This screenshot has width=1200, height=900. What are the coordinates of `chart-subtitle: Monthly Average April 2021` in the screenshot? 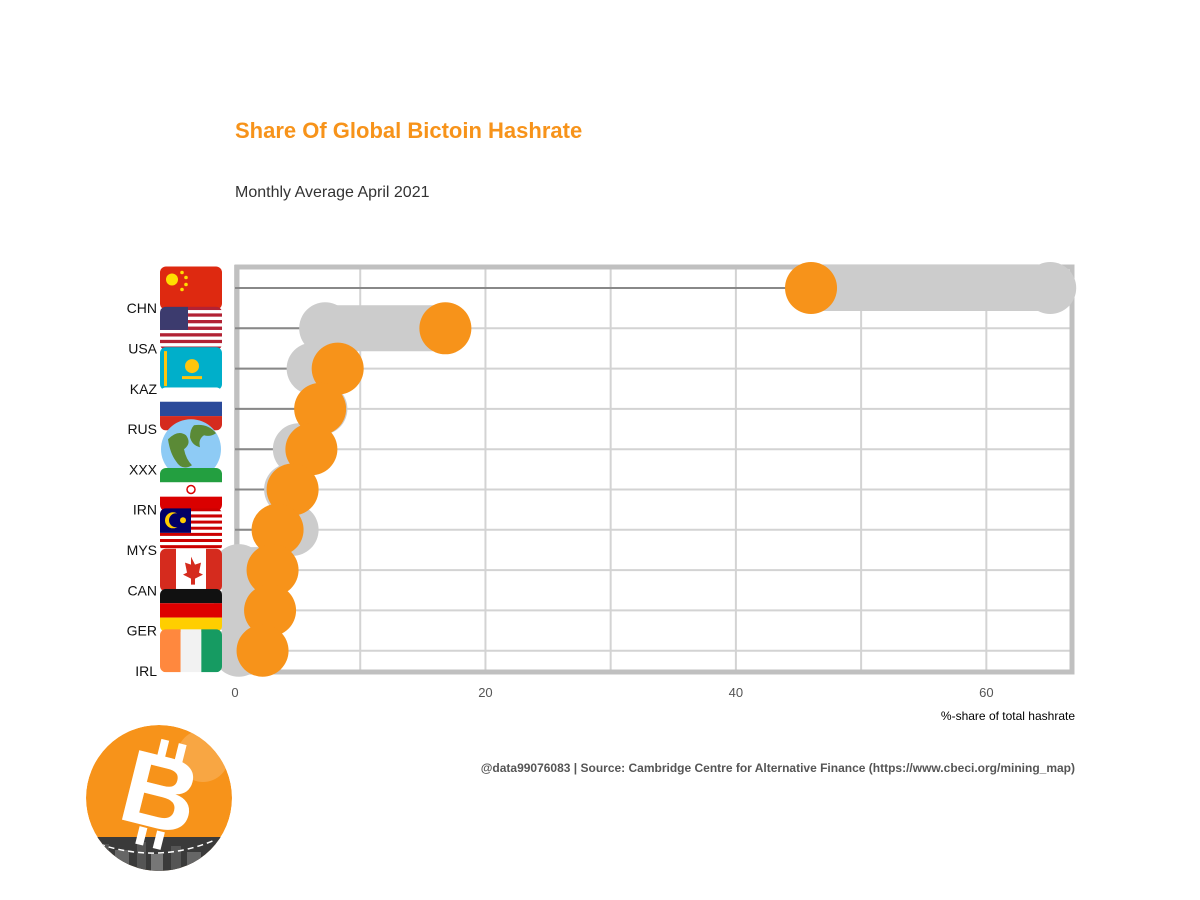 It's located at (332, 192).